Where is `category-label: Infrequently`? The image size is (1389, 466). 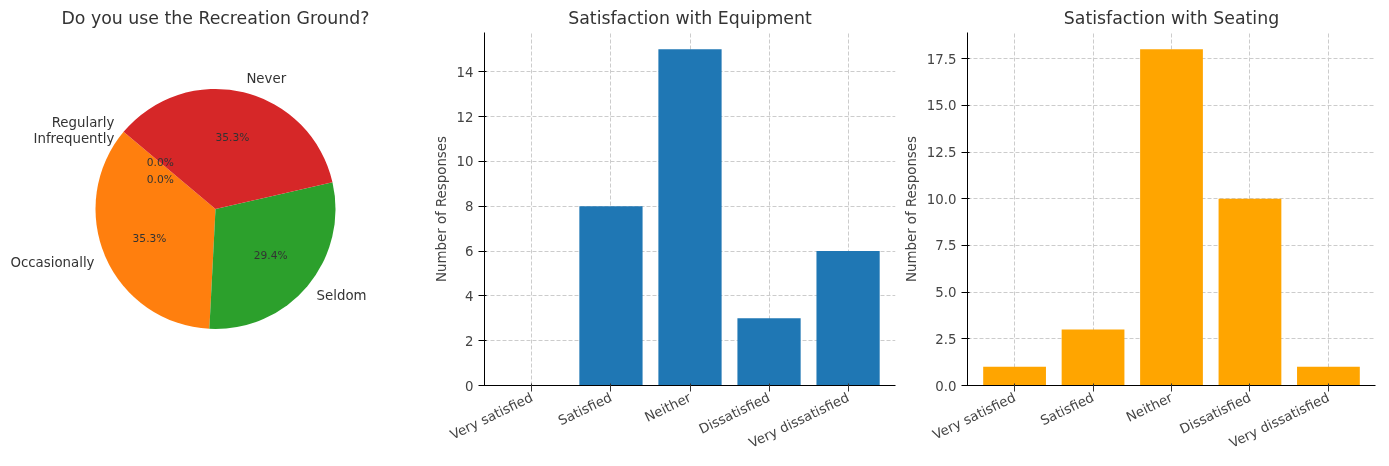
category-label: Infrequently is located at coordinates (74, 139).